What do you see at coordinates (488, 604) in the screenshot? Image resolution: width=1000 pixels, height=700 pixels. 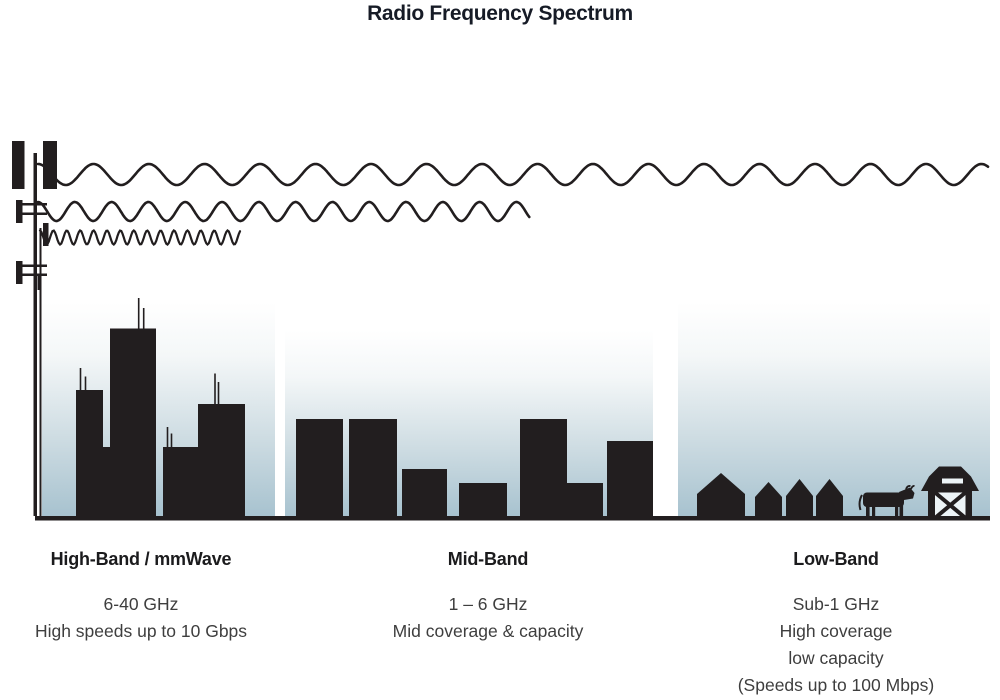 I see `mid-band-frequency: 1 – 6 GHz` at bounding box center [488, 604].